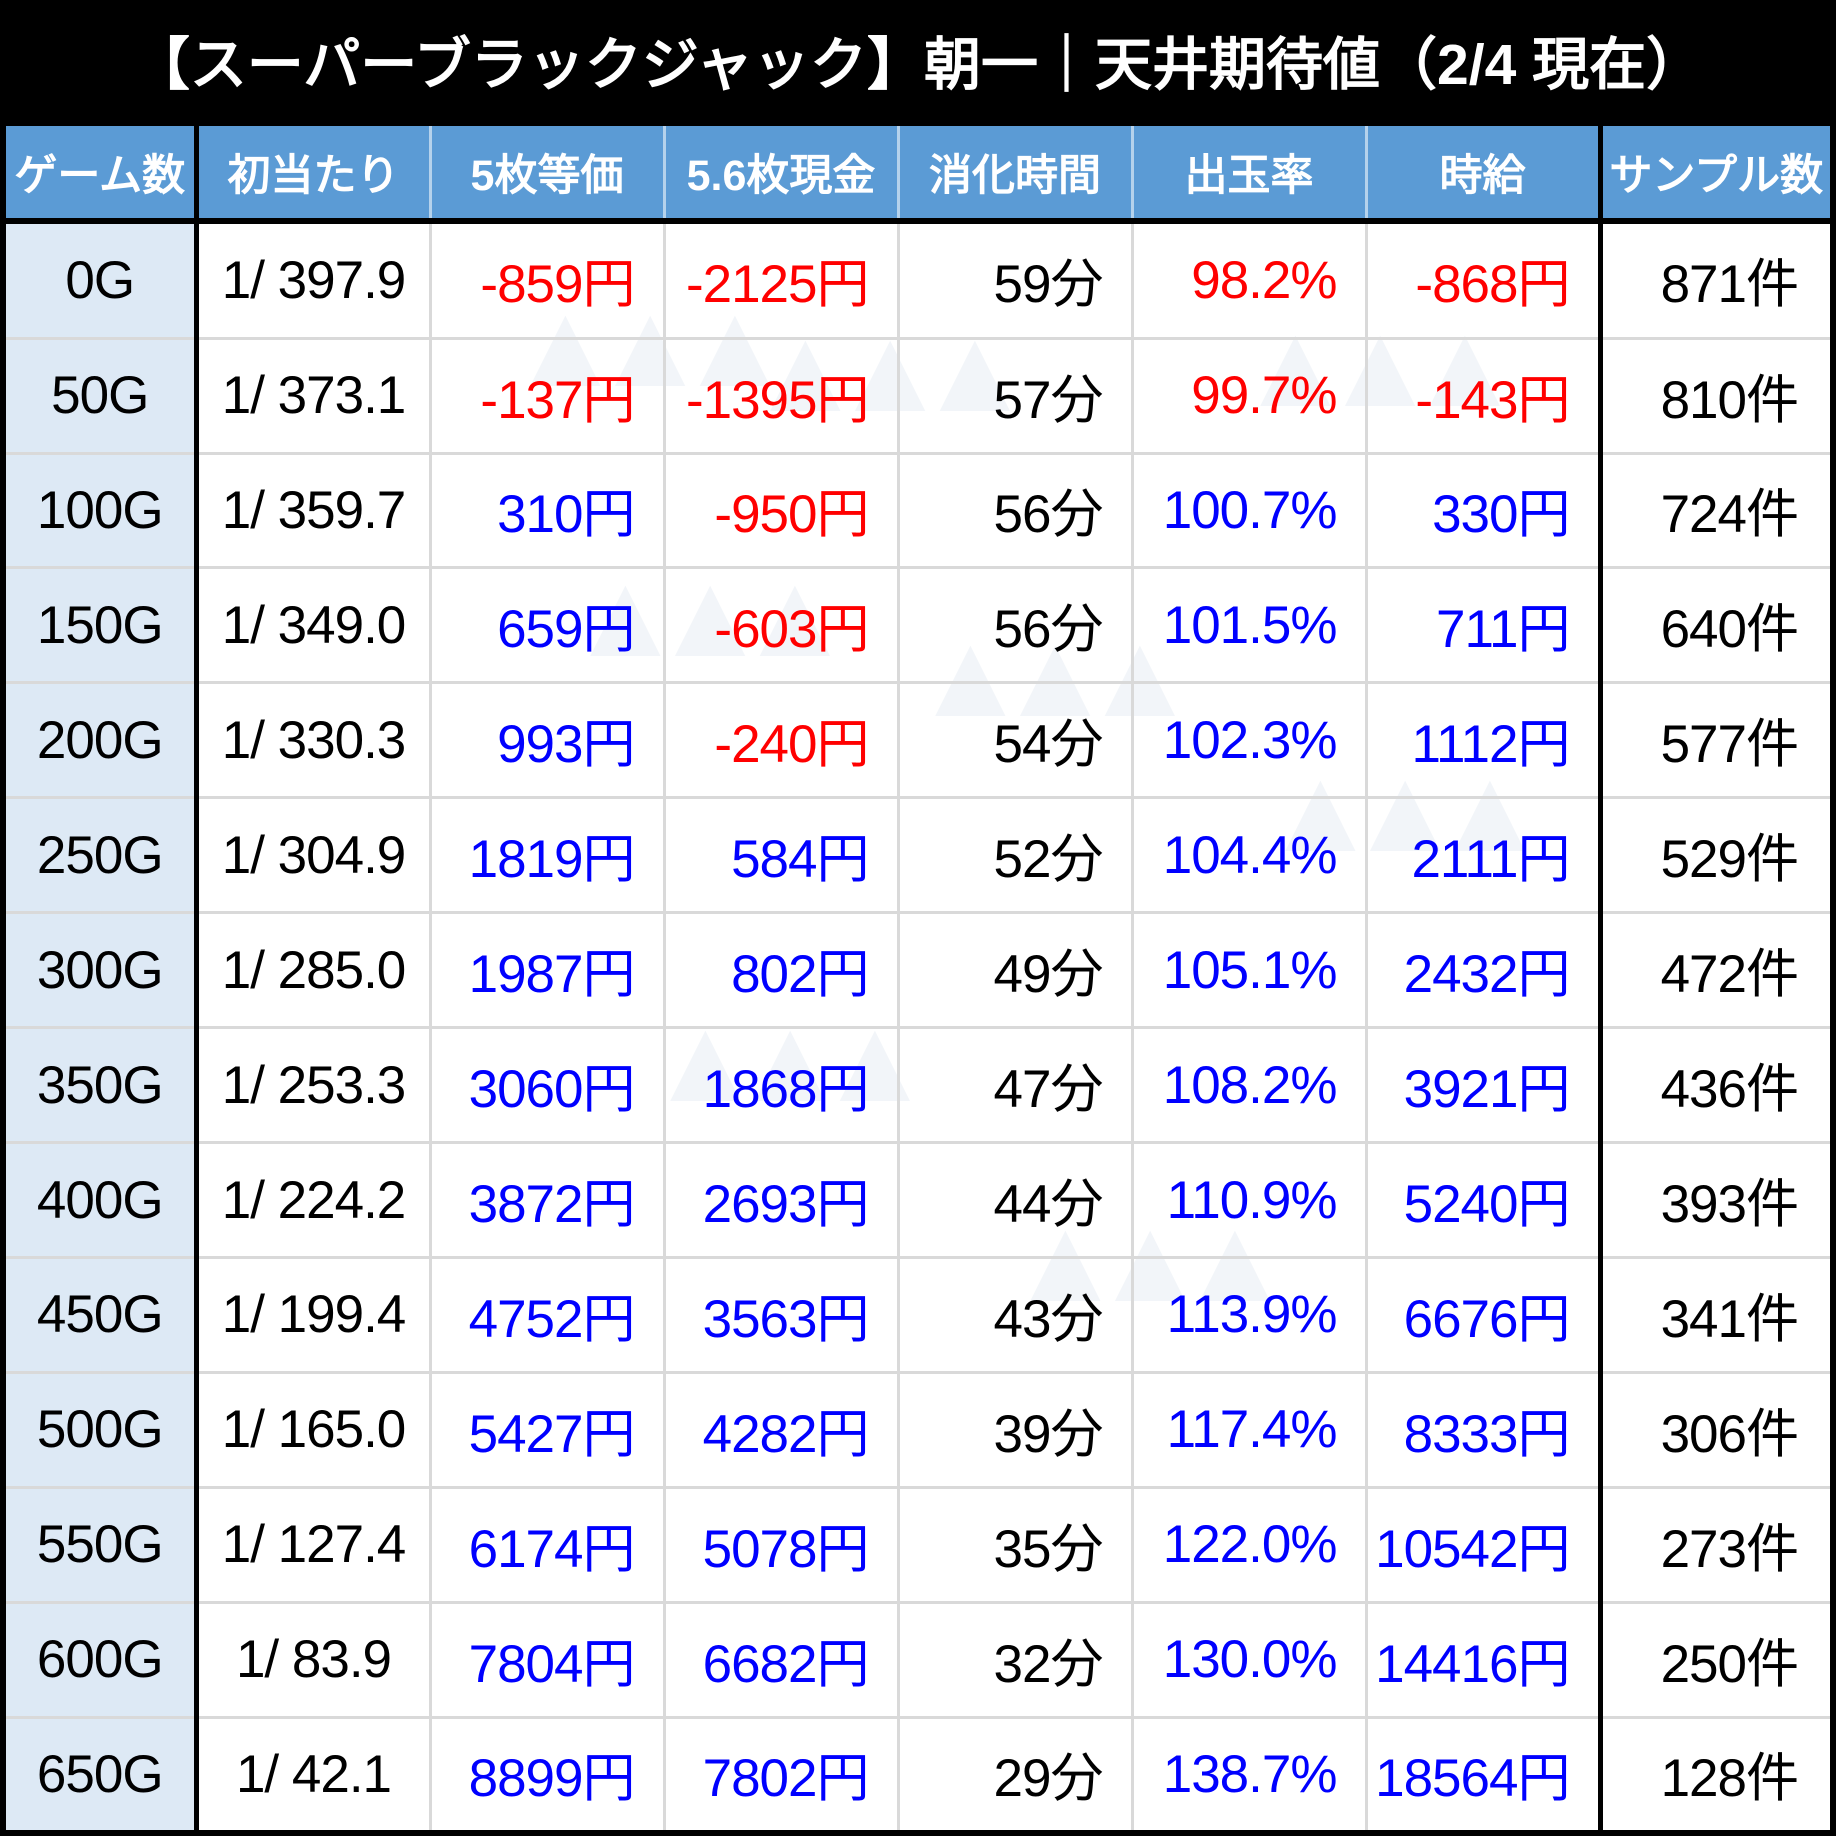  Describe the element at coordinates (102, 1773) in the screenshot. I see `cell-games: 650G` at that location.